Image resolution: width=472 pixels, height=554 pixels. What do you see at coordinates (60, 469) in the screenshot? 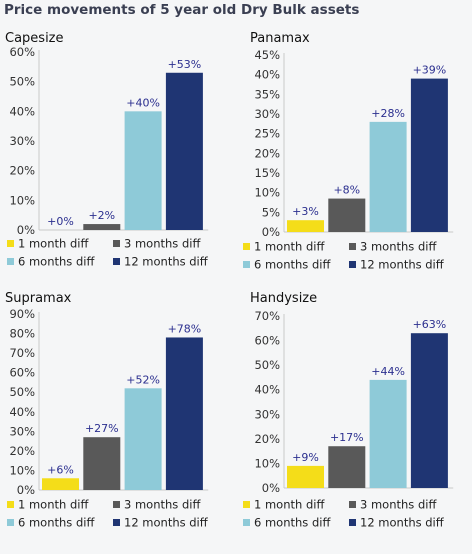
I see `data-label: +6%` at bounding box center [60, 469].